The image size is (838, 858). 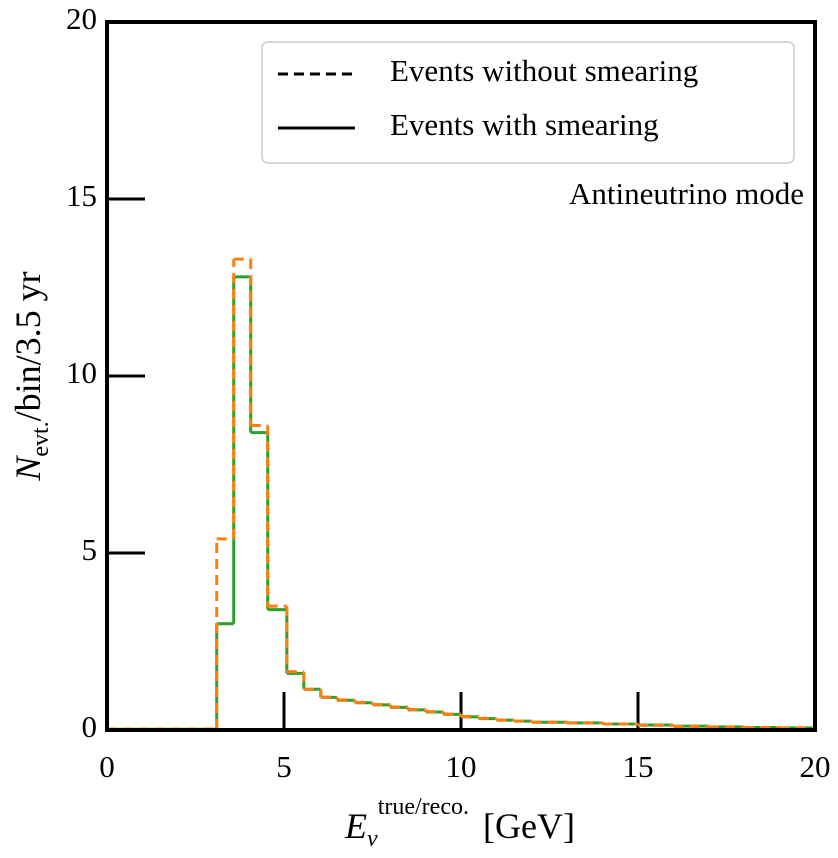 I want to click on x-tick-label: 0, so click(x=107, y=766).